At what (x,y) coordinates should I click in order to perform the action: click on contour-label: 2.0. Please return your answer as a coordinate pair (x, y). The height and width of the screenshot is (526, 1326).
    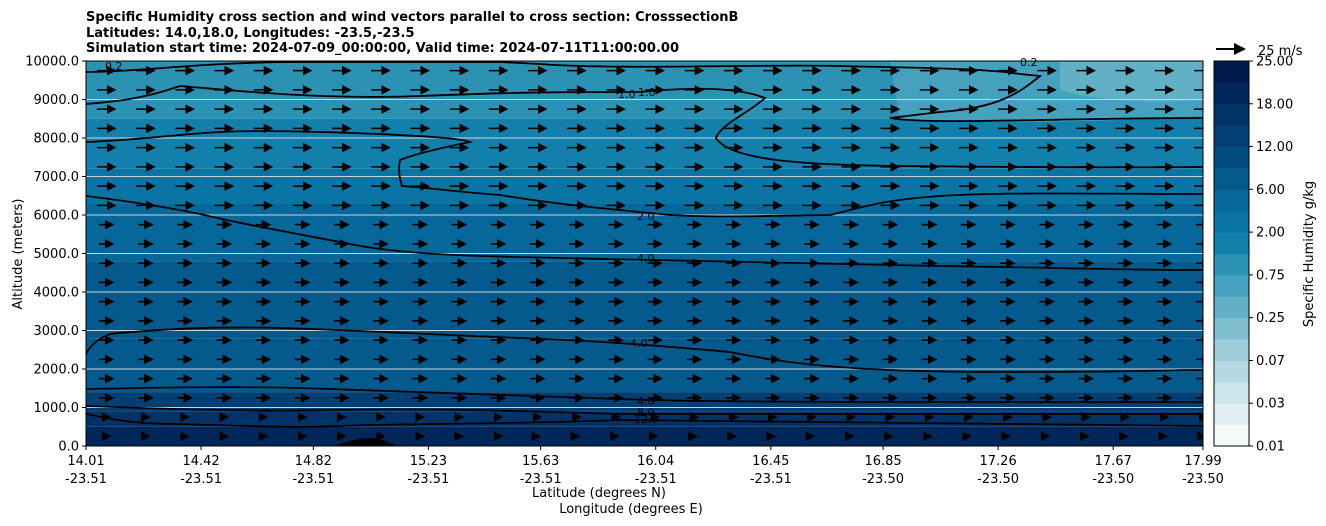
    Looking at the image, I should click on (646, 216).